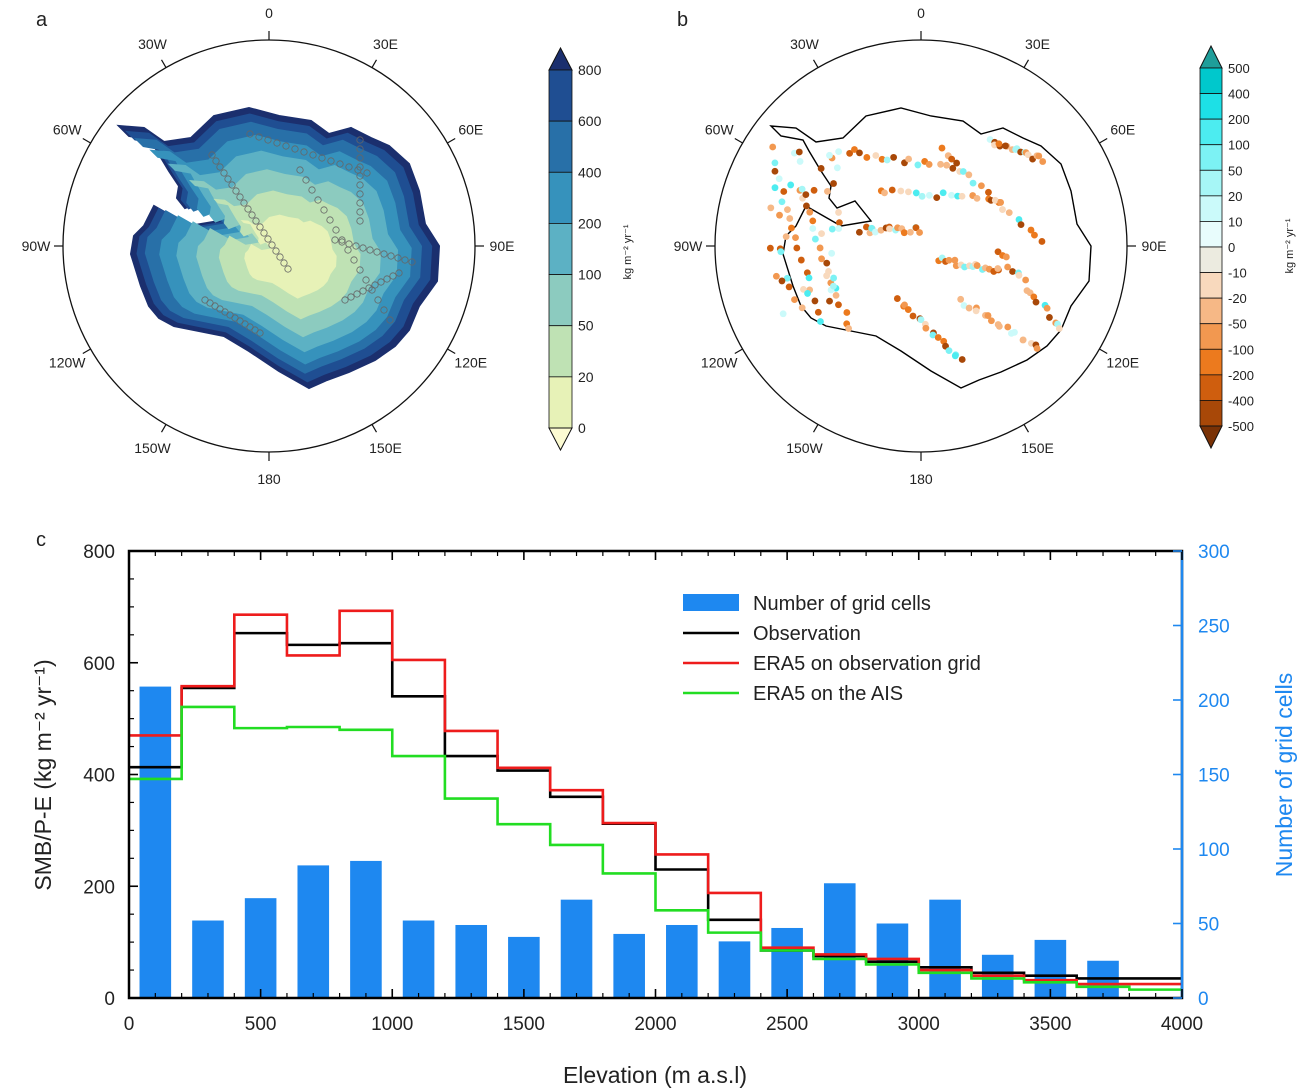 Image resolution: width=1305 pixels, height=1088 pixels. Describe the element at coordinates (153, 44) in the screenshot. I see `longitude-label: 30W` at that location.